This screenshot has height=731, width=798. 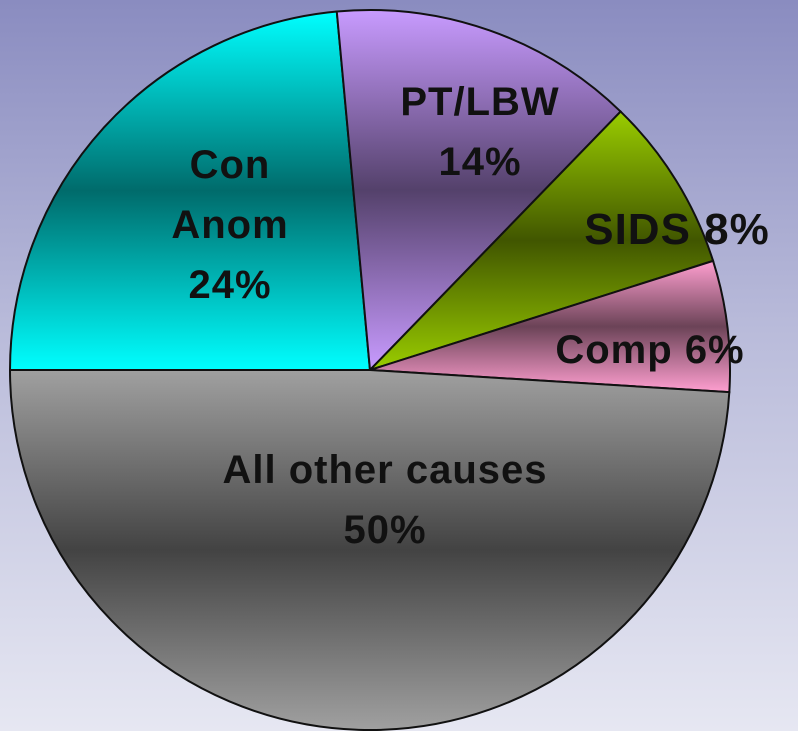 I want to click on slice-label: All other causes 50%, so click(x=385, y=500).